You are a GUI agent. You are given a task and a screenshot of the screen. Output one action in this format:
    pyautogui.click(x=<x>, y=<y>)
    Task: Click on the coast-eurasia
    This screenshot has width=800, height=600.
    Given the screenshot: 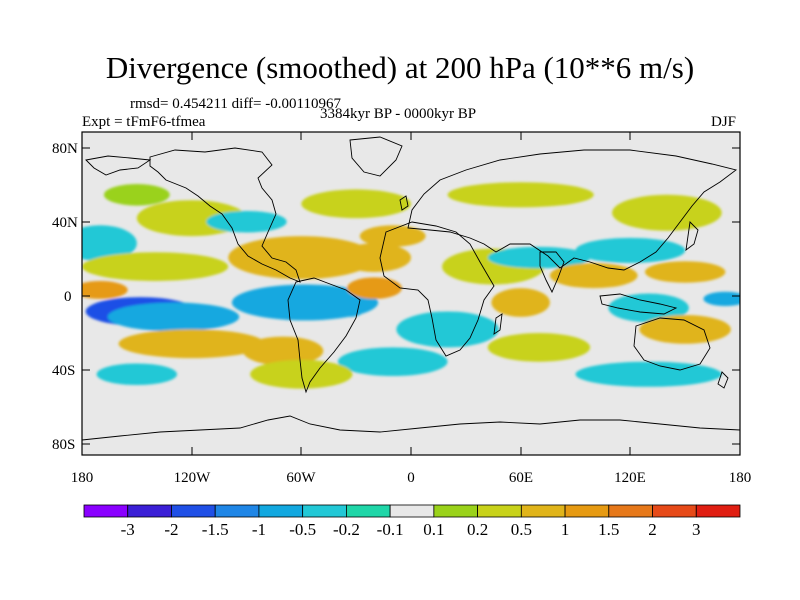 What is the action you would take?
    pyautogui.click(x=572, y=210)
    